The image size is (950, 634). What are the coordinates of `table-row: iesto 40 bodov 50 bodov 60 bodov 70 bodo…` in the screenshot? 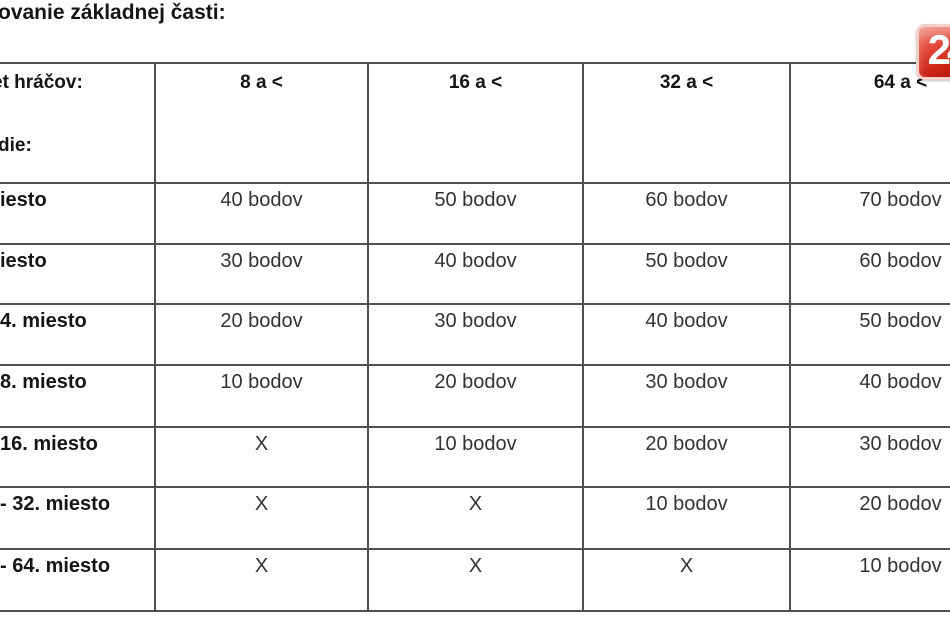 It's located at (475, 213).